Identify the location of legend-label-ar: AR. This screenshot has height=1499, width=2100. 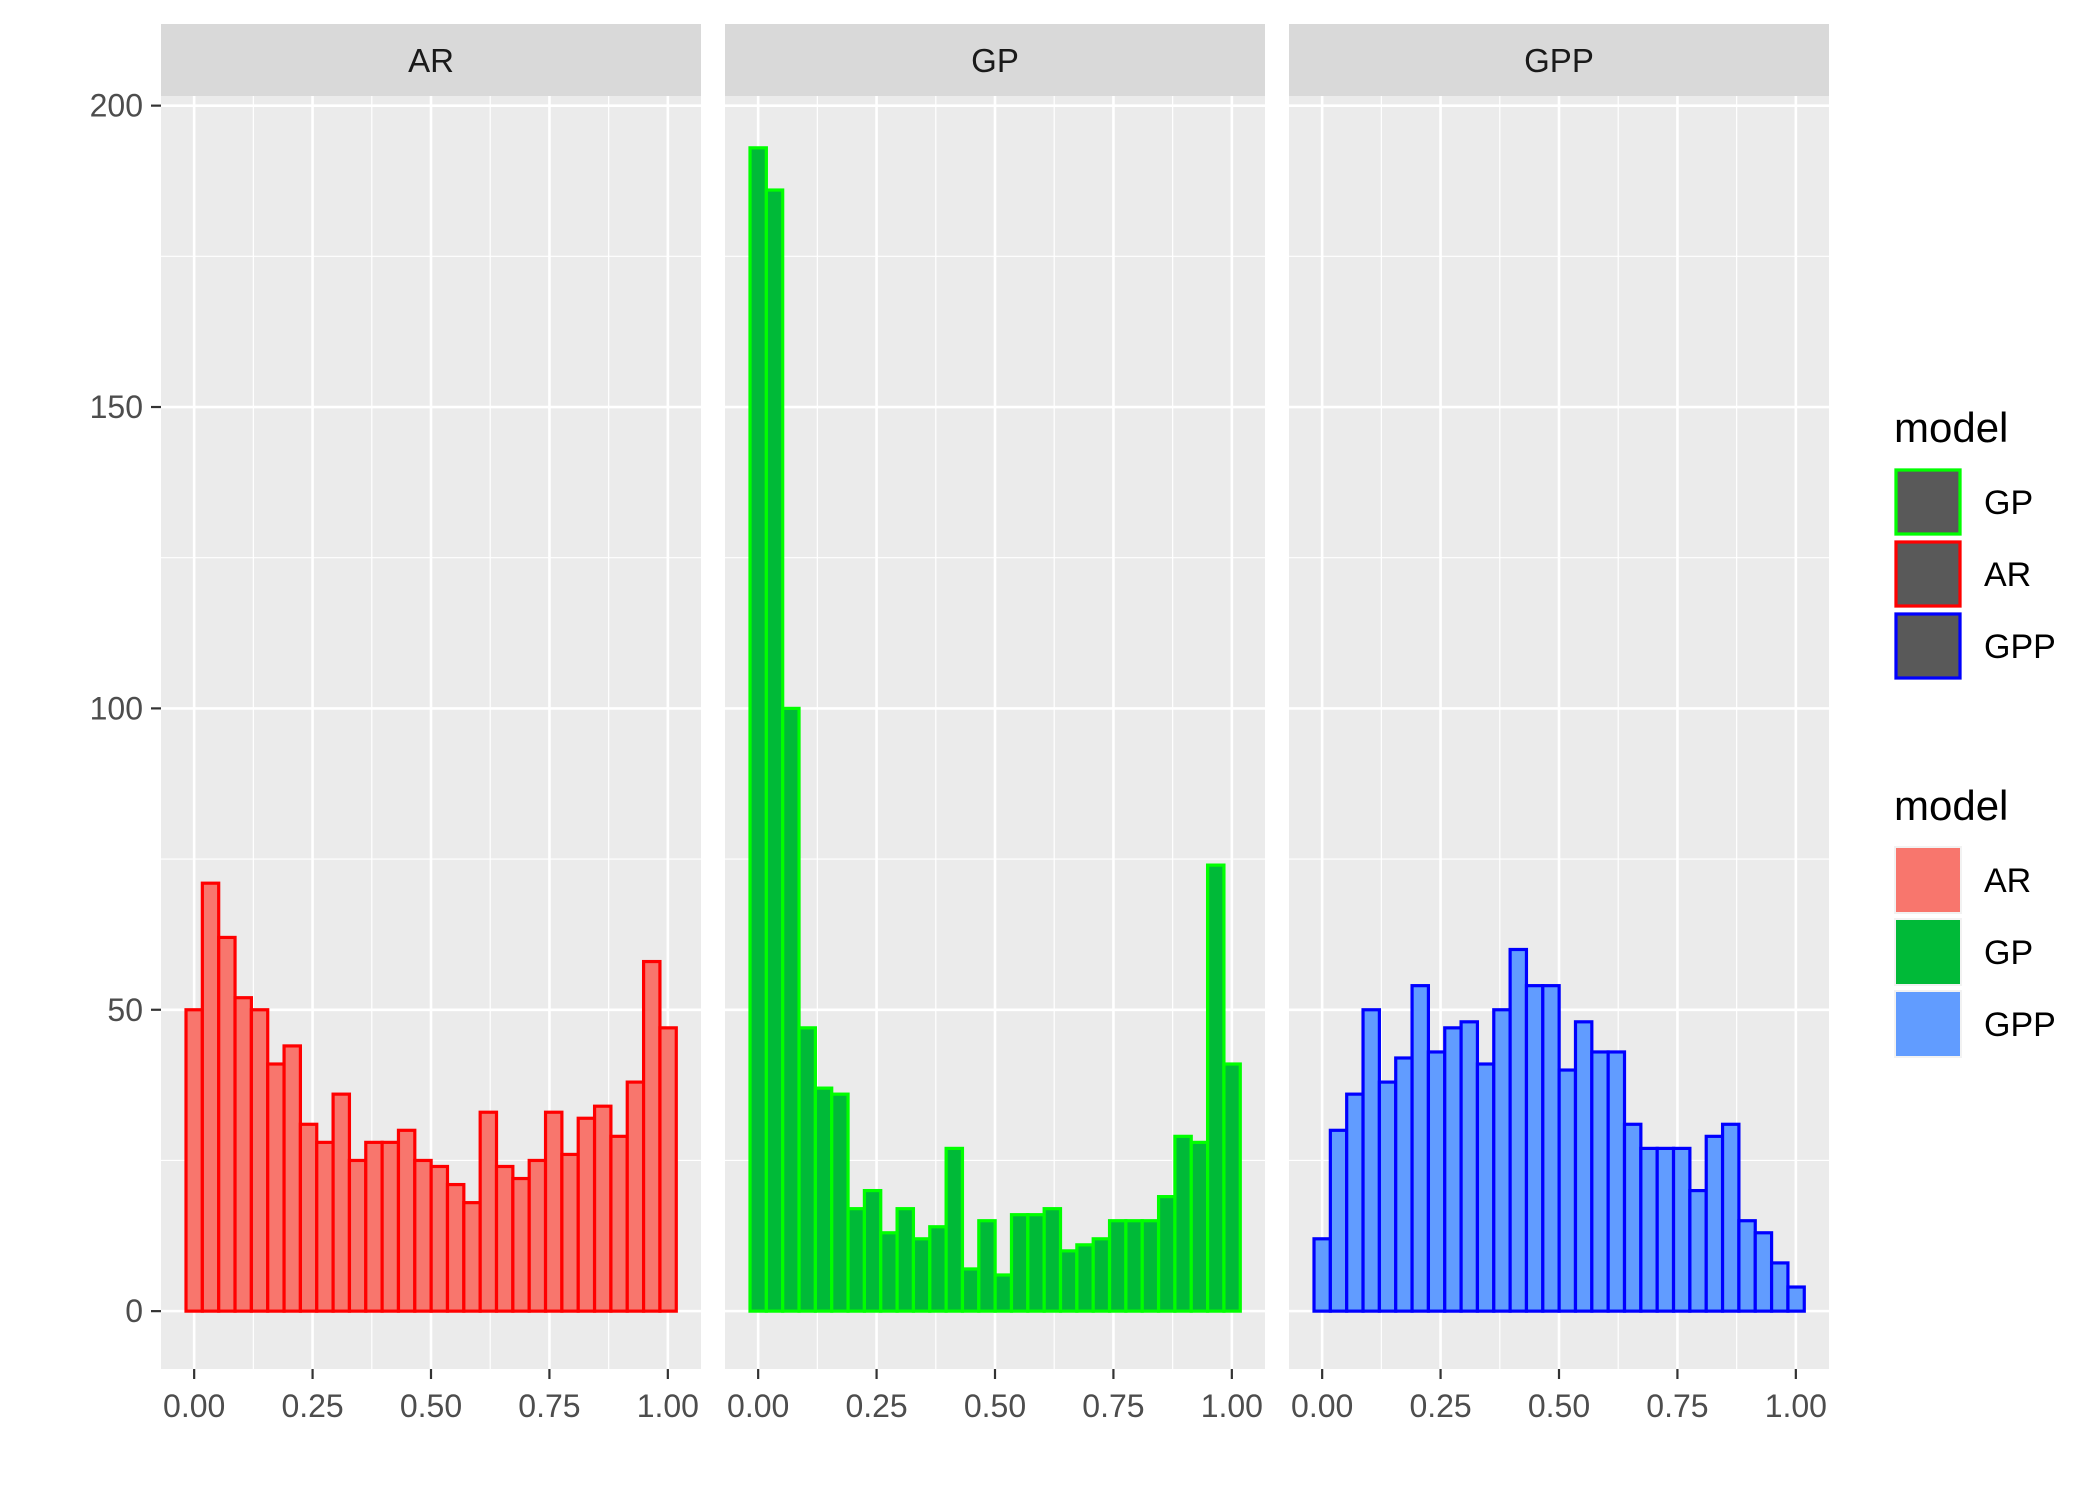
(2007, 881).